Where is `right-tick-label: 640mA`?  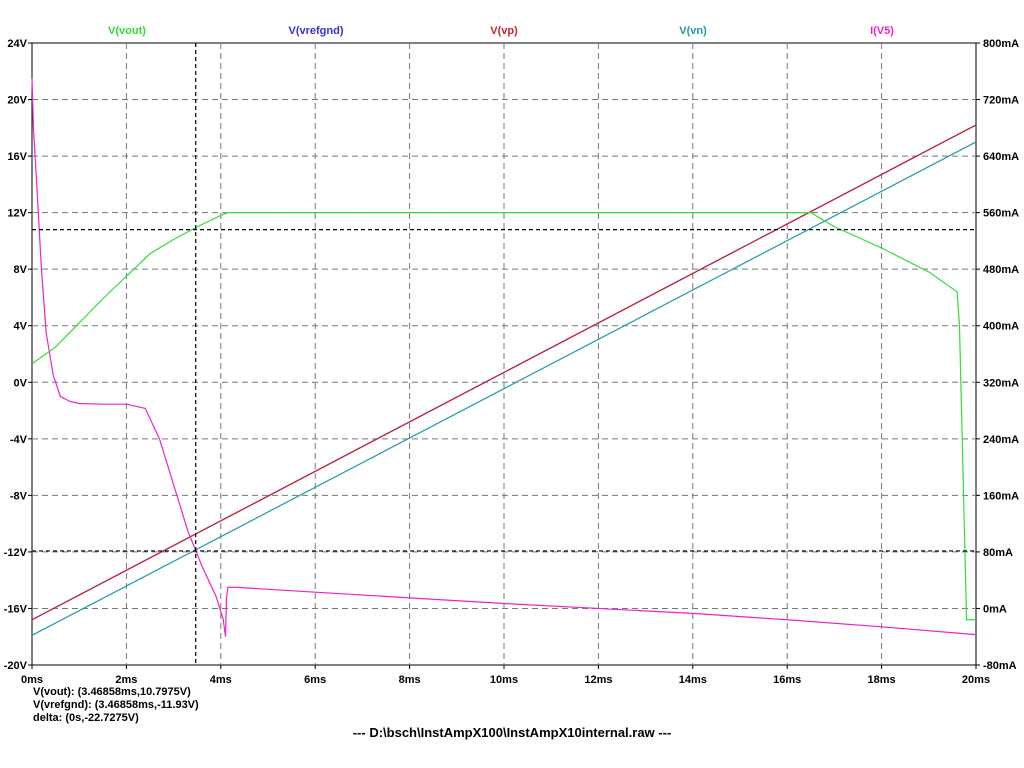
right-tick-label: 640mA is located at coordinates (1001, 157).